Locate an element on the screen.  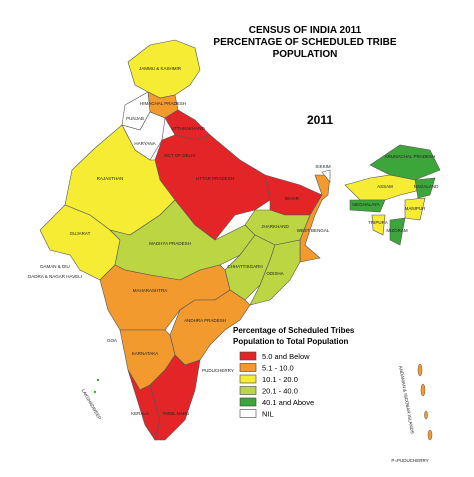
legend-label: 20.1 - 40.0 is located at coordinates (280, 391).